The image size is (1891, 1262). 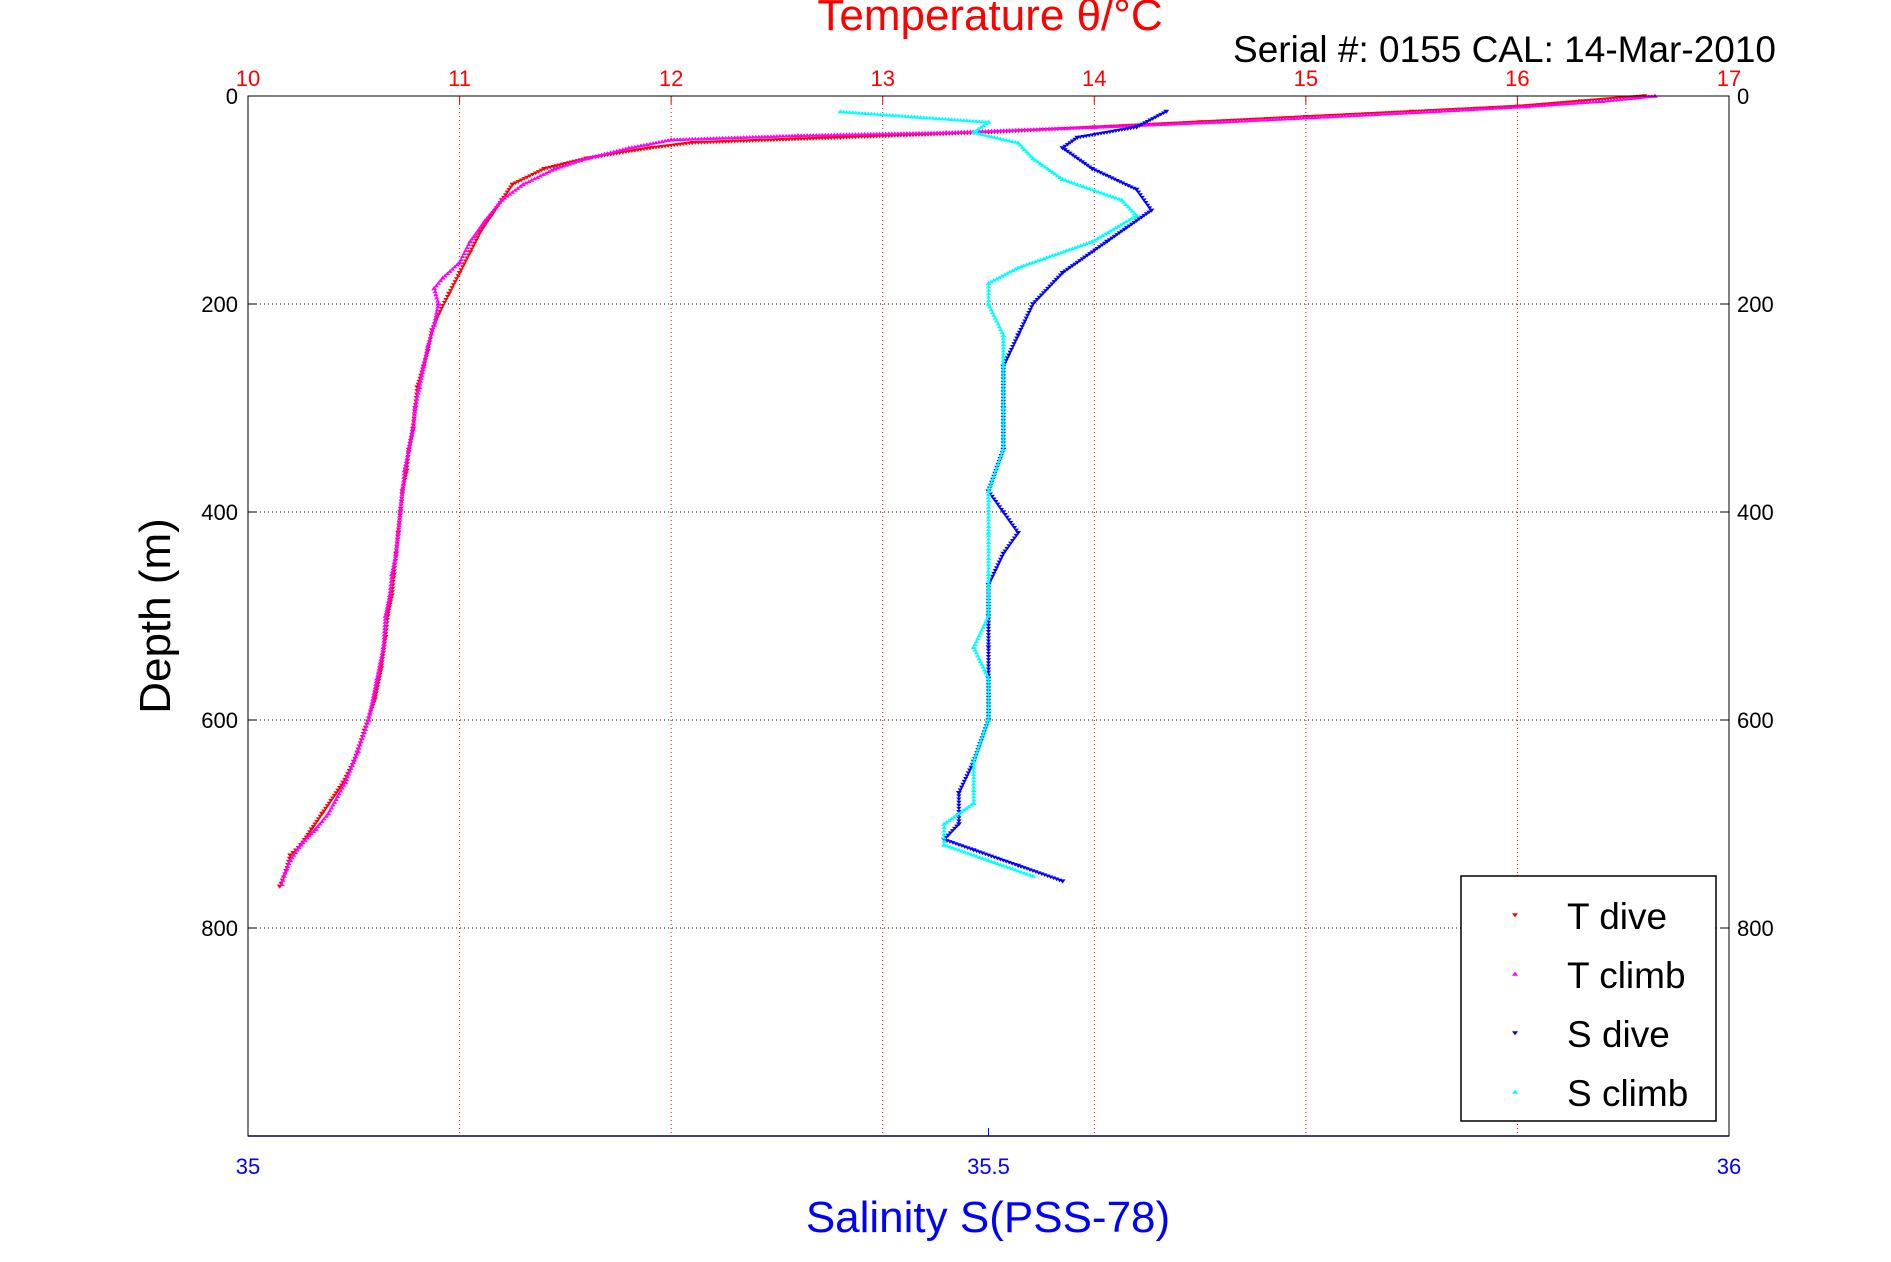 I want to click on top-axis-tick-label: 13, so click(x=882, y=78).